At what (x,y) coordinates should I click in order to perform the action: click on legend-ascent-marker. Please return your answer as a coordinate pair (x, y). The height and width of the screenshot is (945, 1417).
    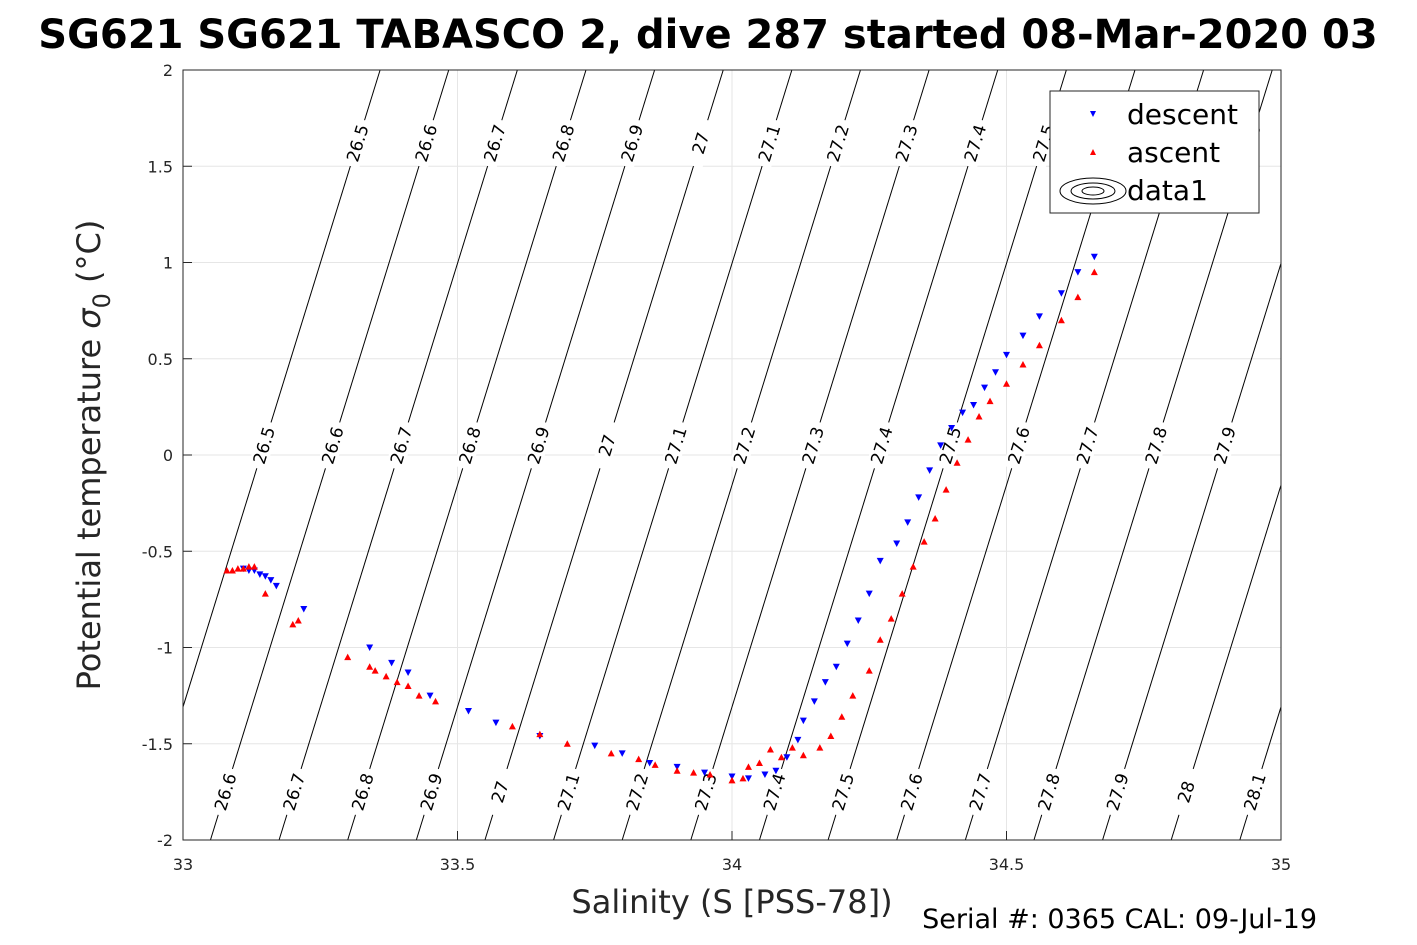
    Looking at the image, I should click on (1093, 152).